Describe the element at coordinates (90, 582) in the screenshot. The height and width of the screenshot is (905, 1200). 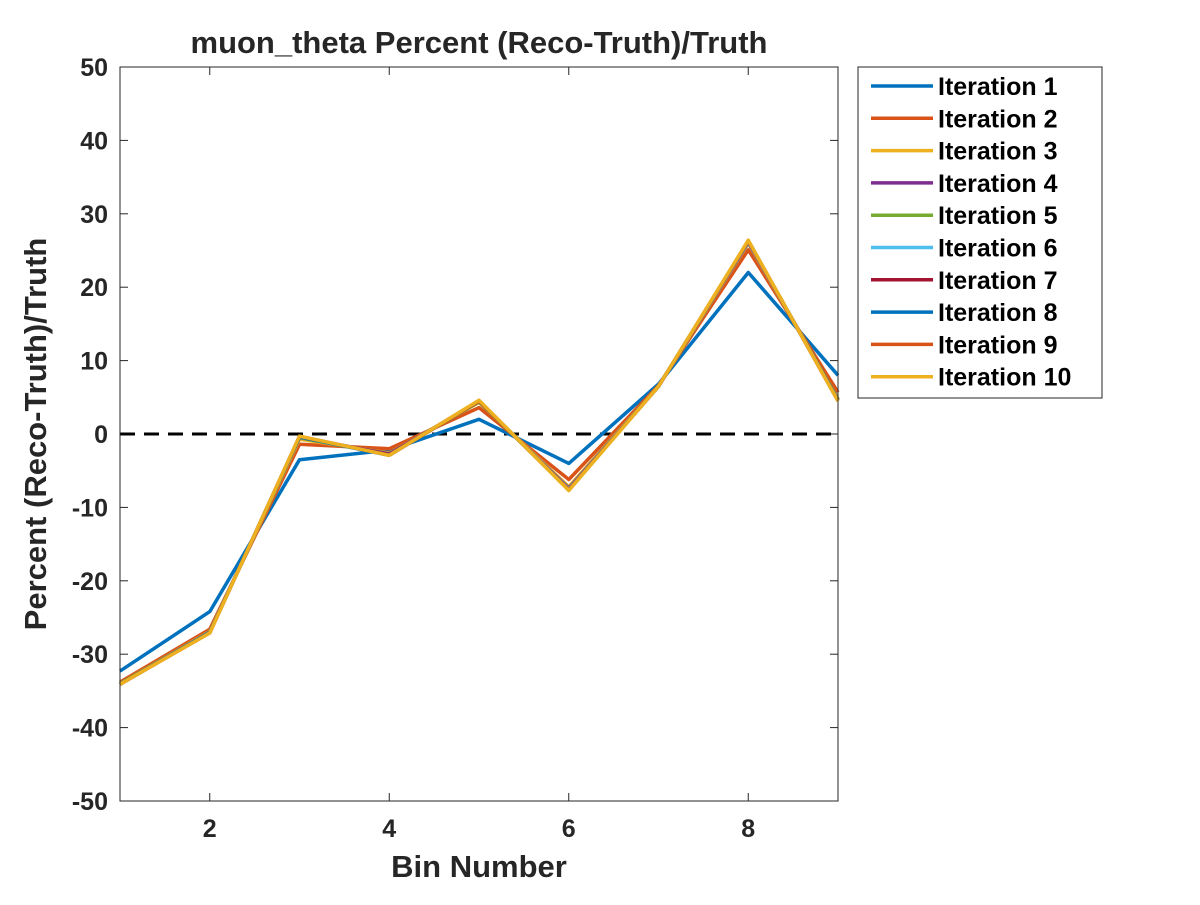
I see `y-tick-label: -20` at that location.